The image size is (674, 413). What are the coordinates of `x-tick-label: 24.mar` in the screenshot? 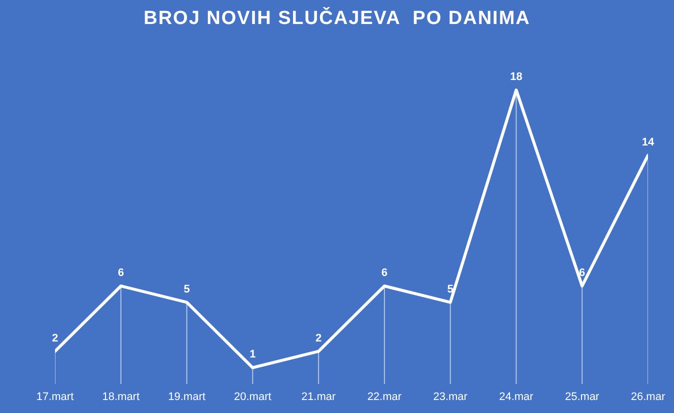 It's located at (516, 396).